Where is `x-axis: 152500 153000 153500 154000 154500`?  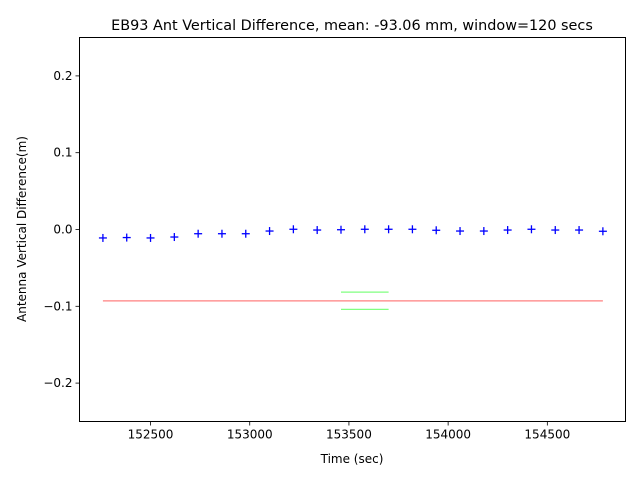
x-axis: 152500 153000 153500 154000 154500 is located at coordinates (349, 431).